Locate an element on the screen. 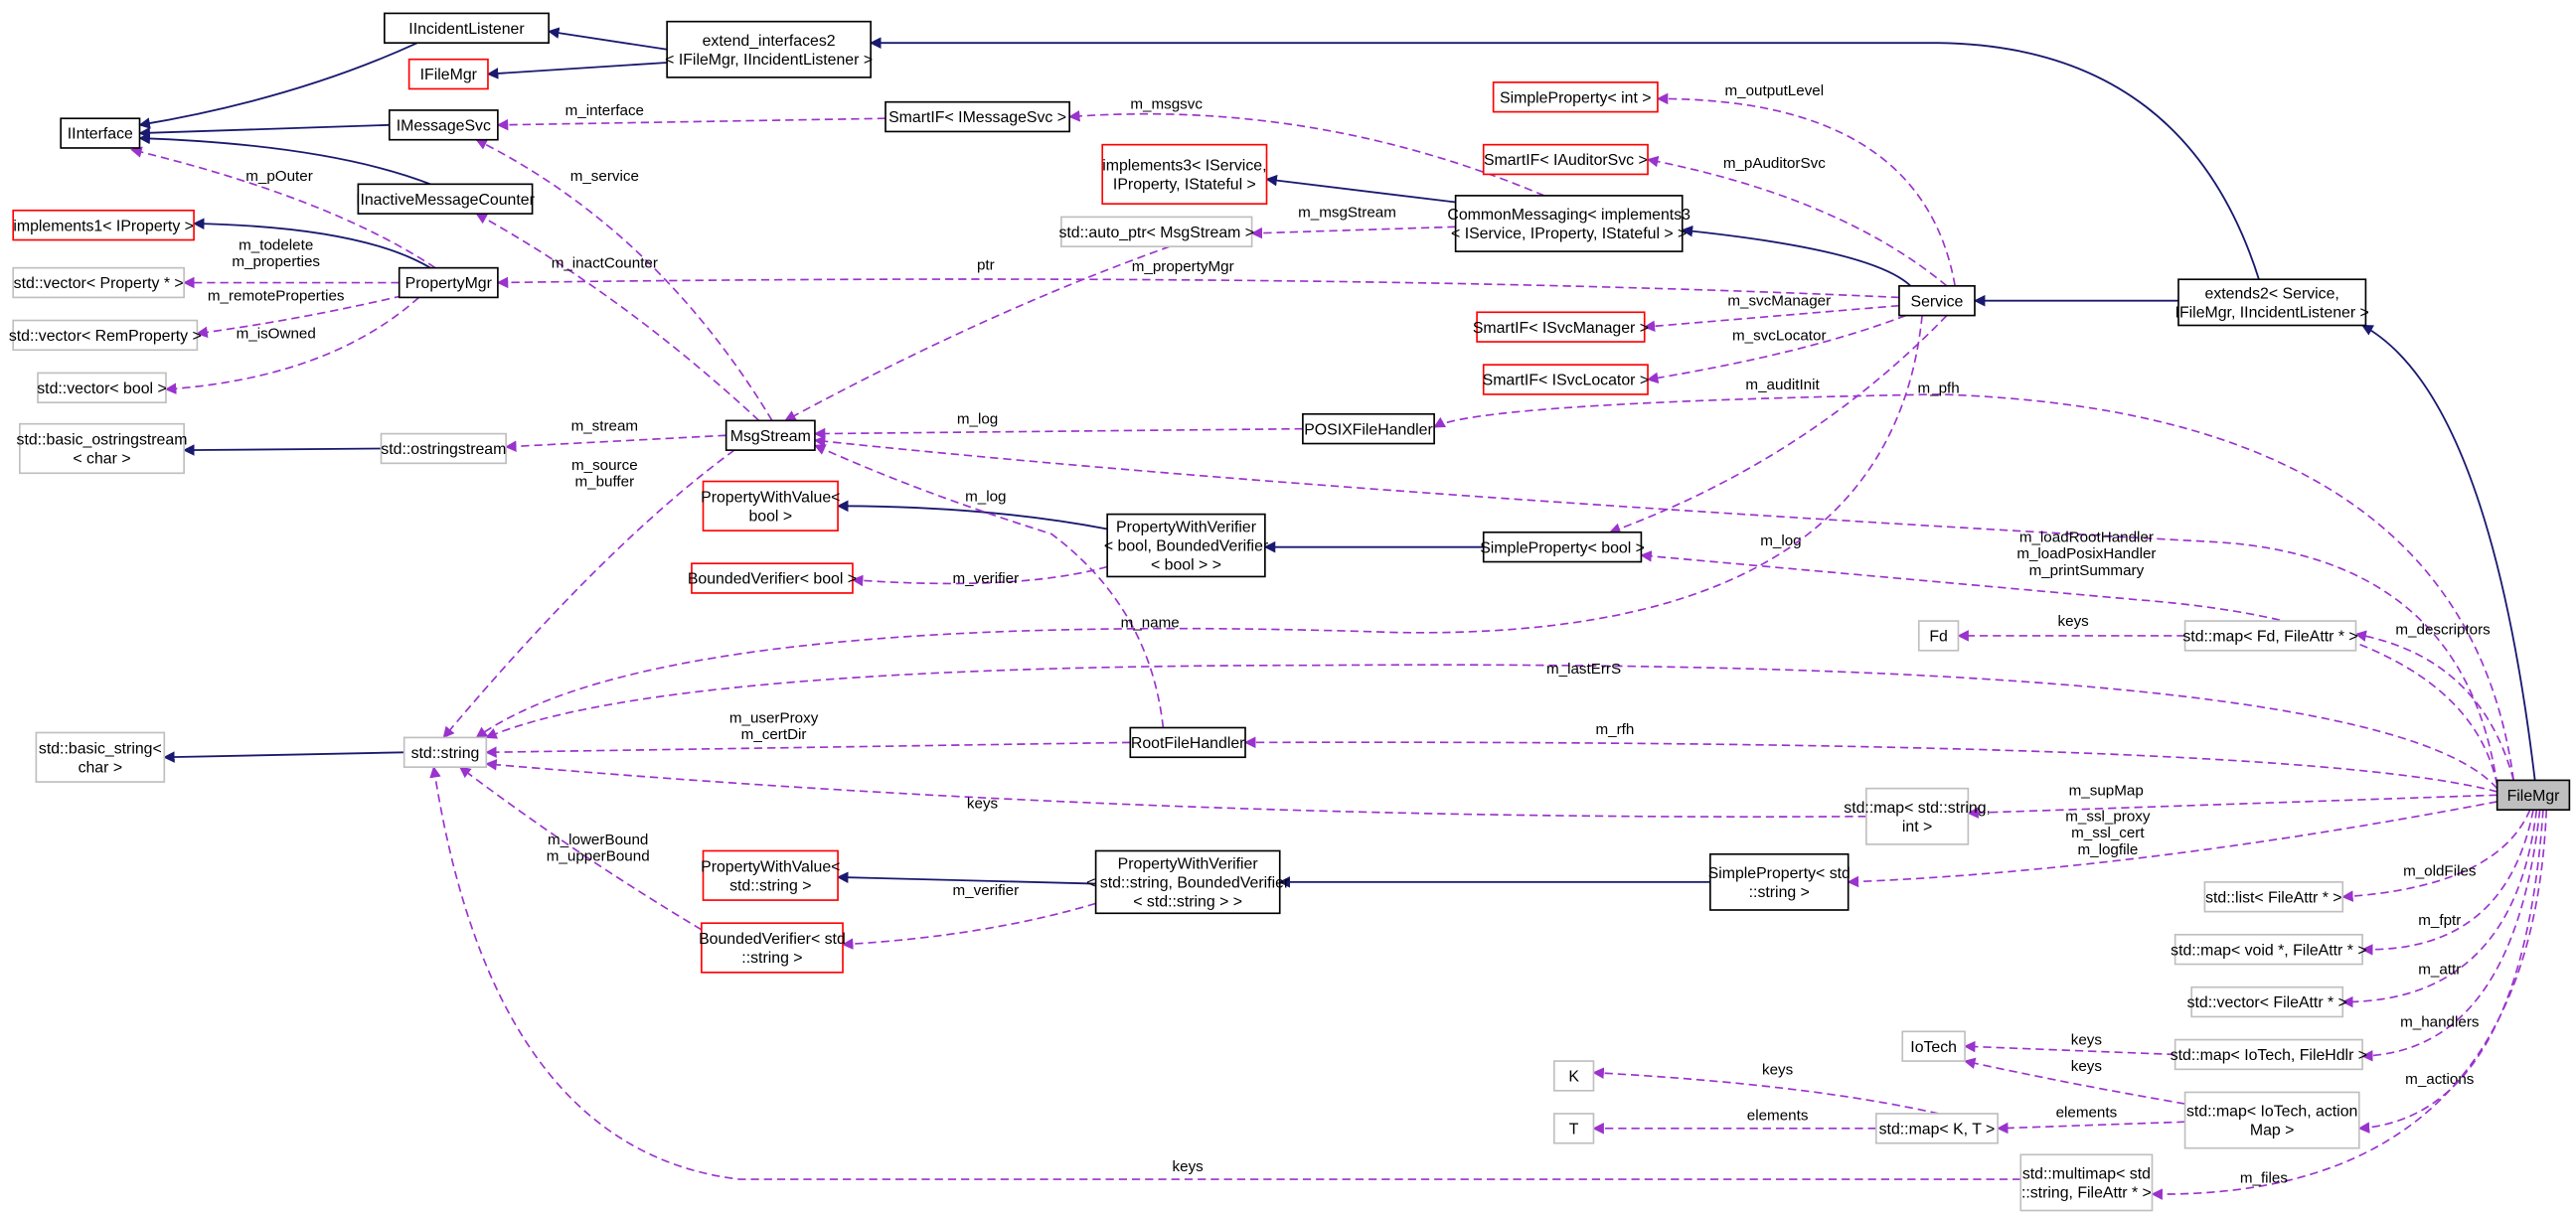  class-node-map_IoTech_FileHdlr: std::map< IoTech, FileHdlr > is located at coordinates (2269, 1055).